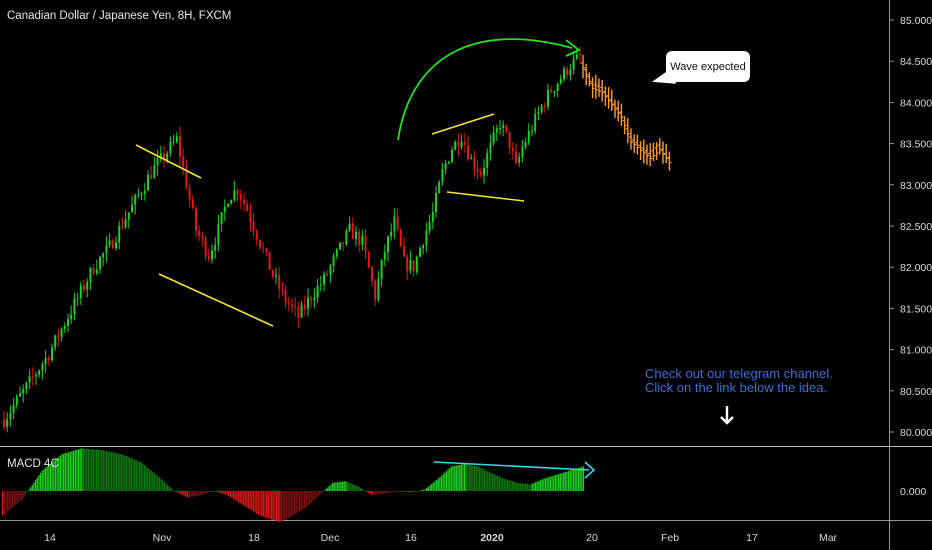  What do you see at coordinates (33, 464) in the screenshot?
I see `macd-indicator-label: MACD 4C` at bounding box center [33, 464].